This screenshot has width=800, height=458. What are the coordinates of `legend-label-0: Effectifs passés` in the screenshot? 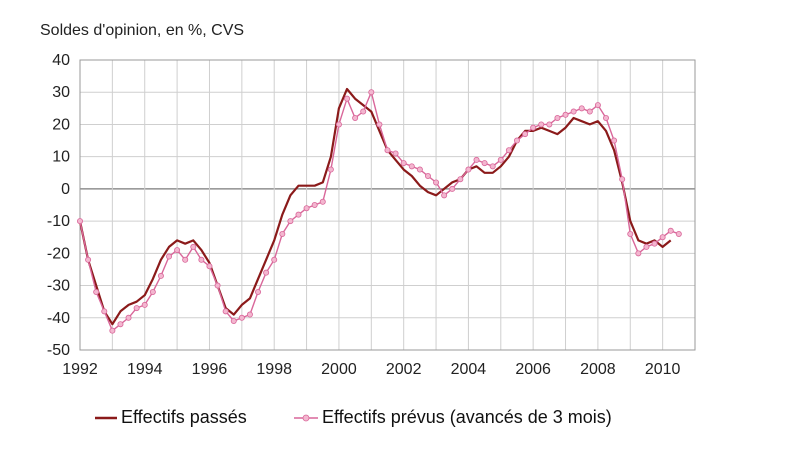 It's located at (184, 417).